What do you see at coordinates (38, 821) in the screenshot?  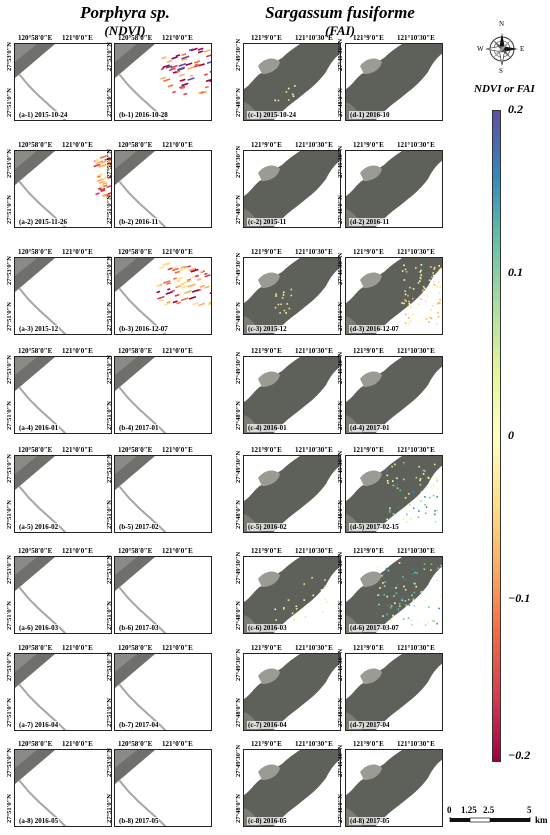 I see `panel-label: (a-8) 2016-05` at bounding box center [38, 821].